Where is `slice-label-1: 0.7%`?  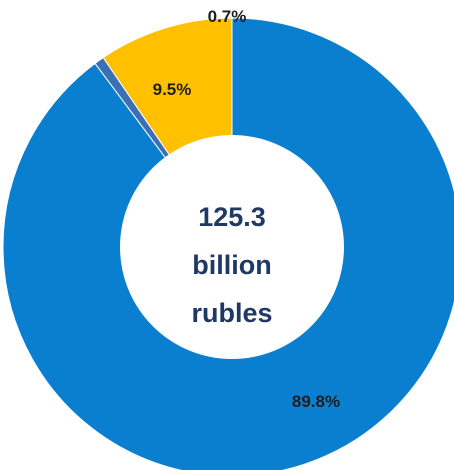 slice-label-1: 0.7% is located at coordinates (227, 16).